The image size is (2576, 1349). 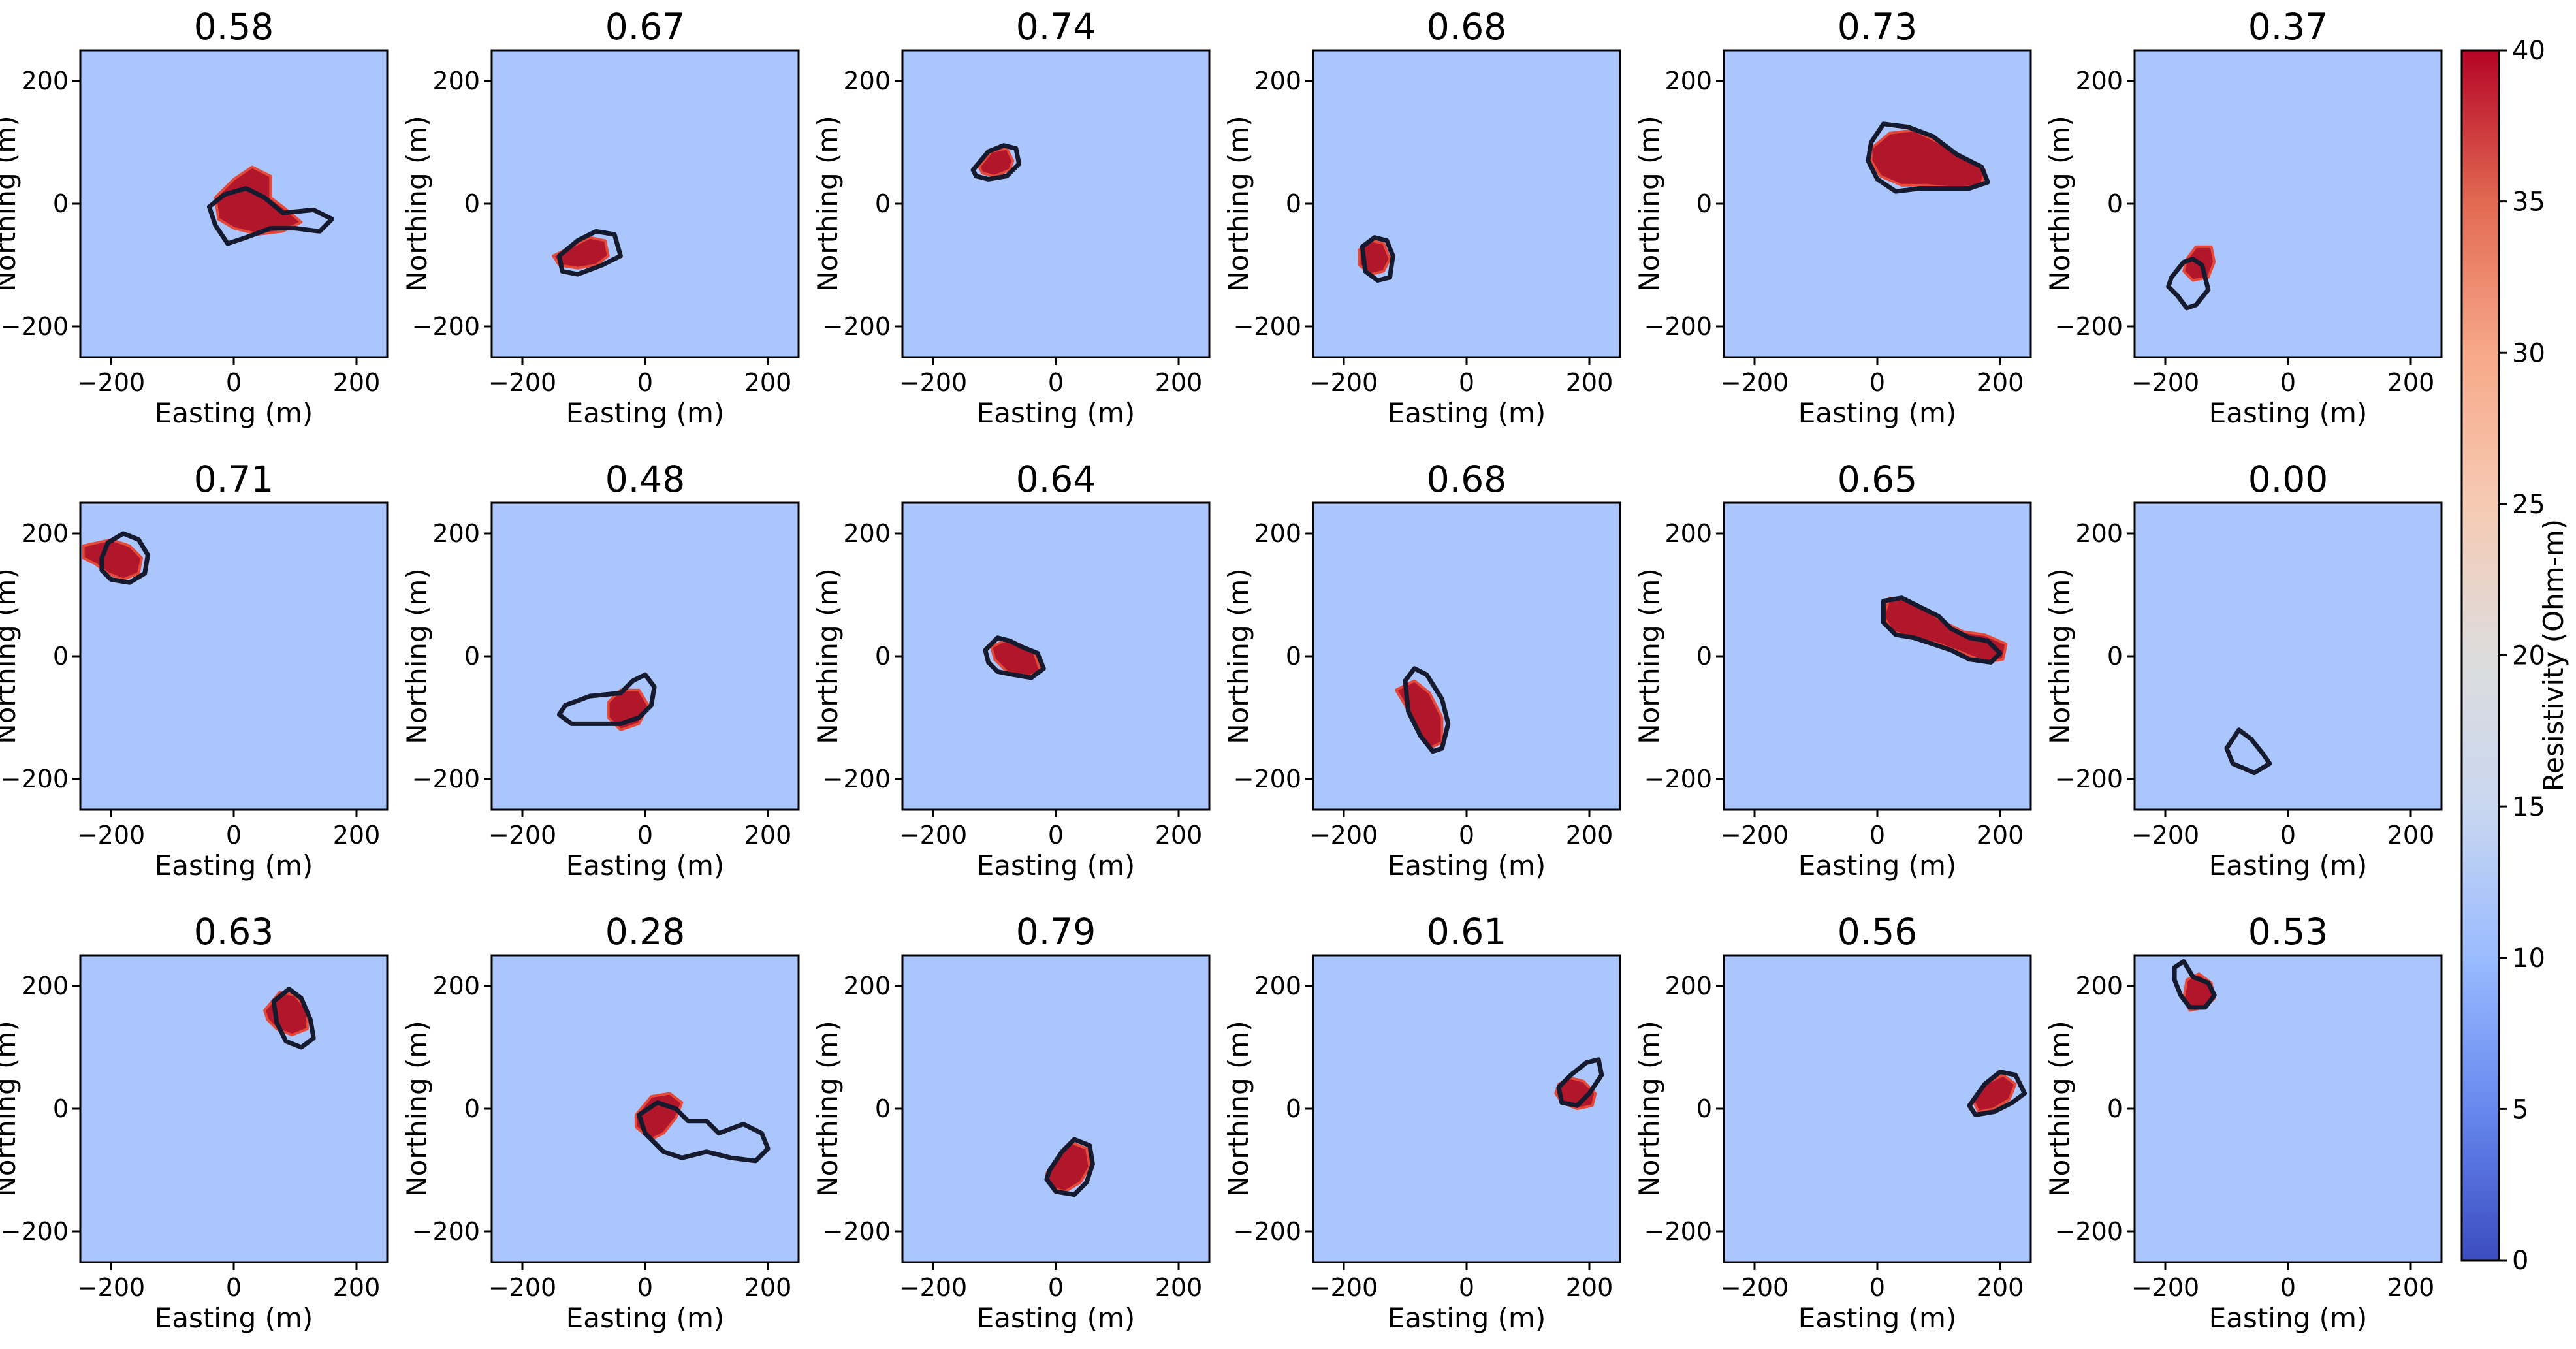 What do you see at coordinates (234, 27) in the screenshot?
I see `panel-title: 0.58` at bounding box center [234, 27].